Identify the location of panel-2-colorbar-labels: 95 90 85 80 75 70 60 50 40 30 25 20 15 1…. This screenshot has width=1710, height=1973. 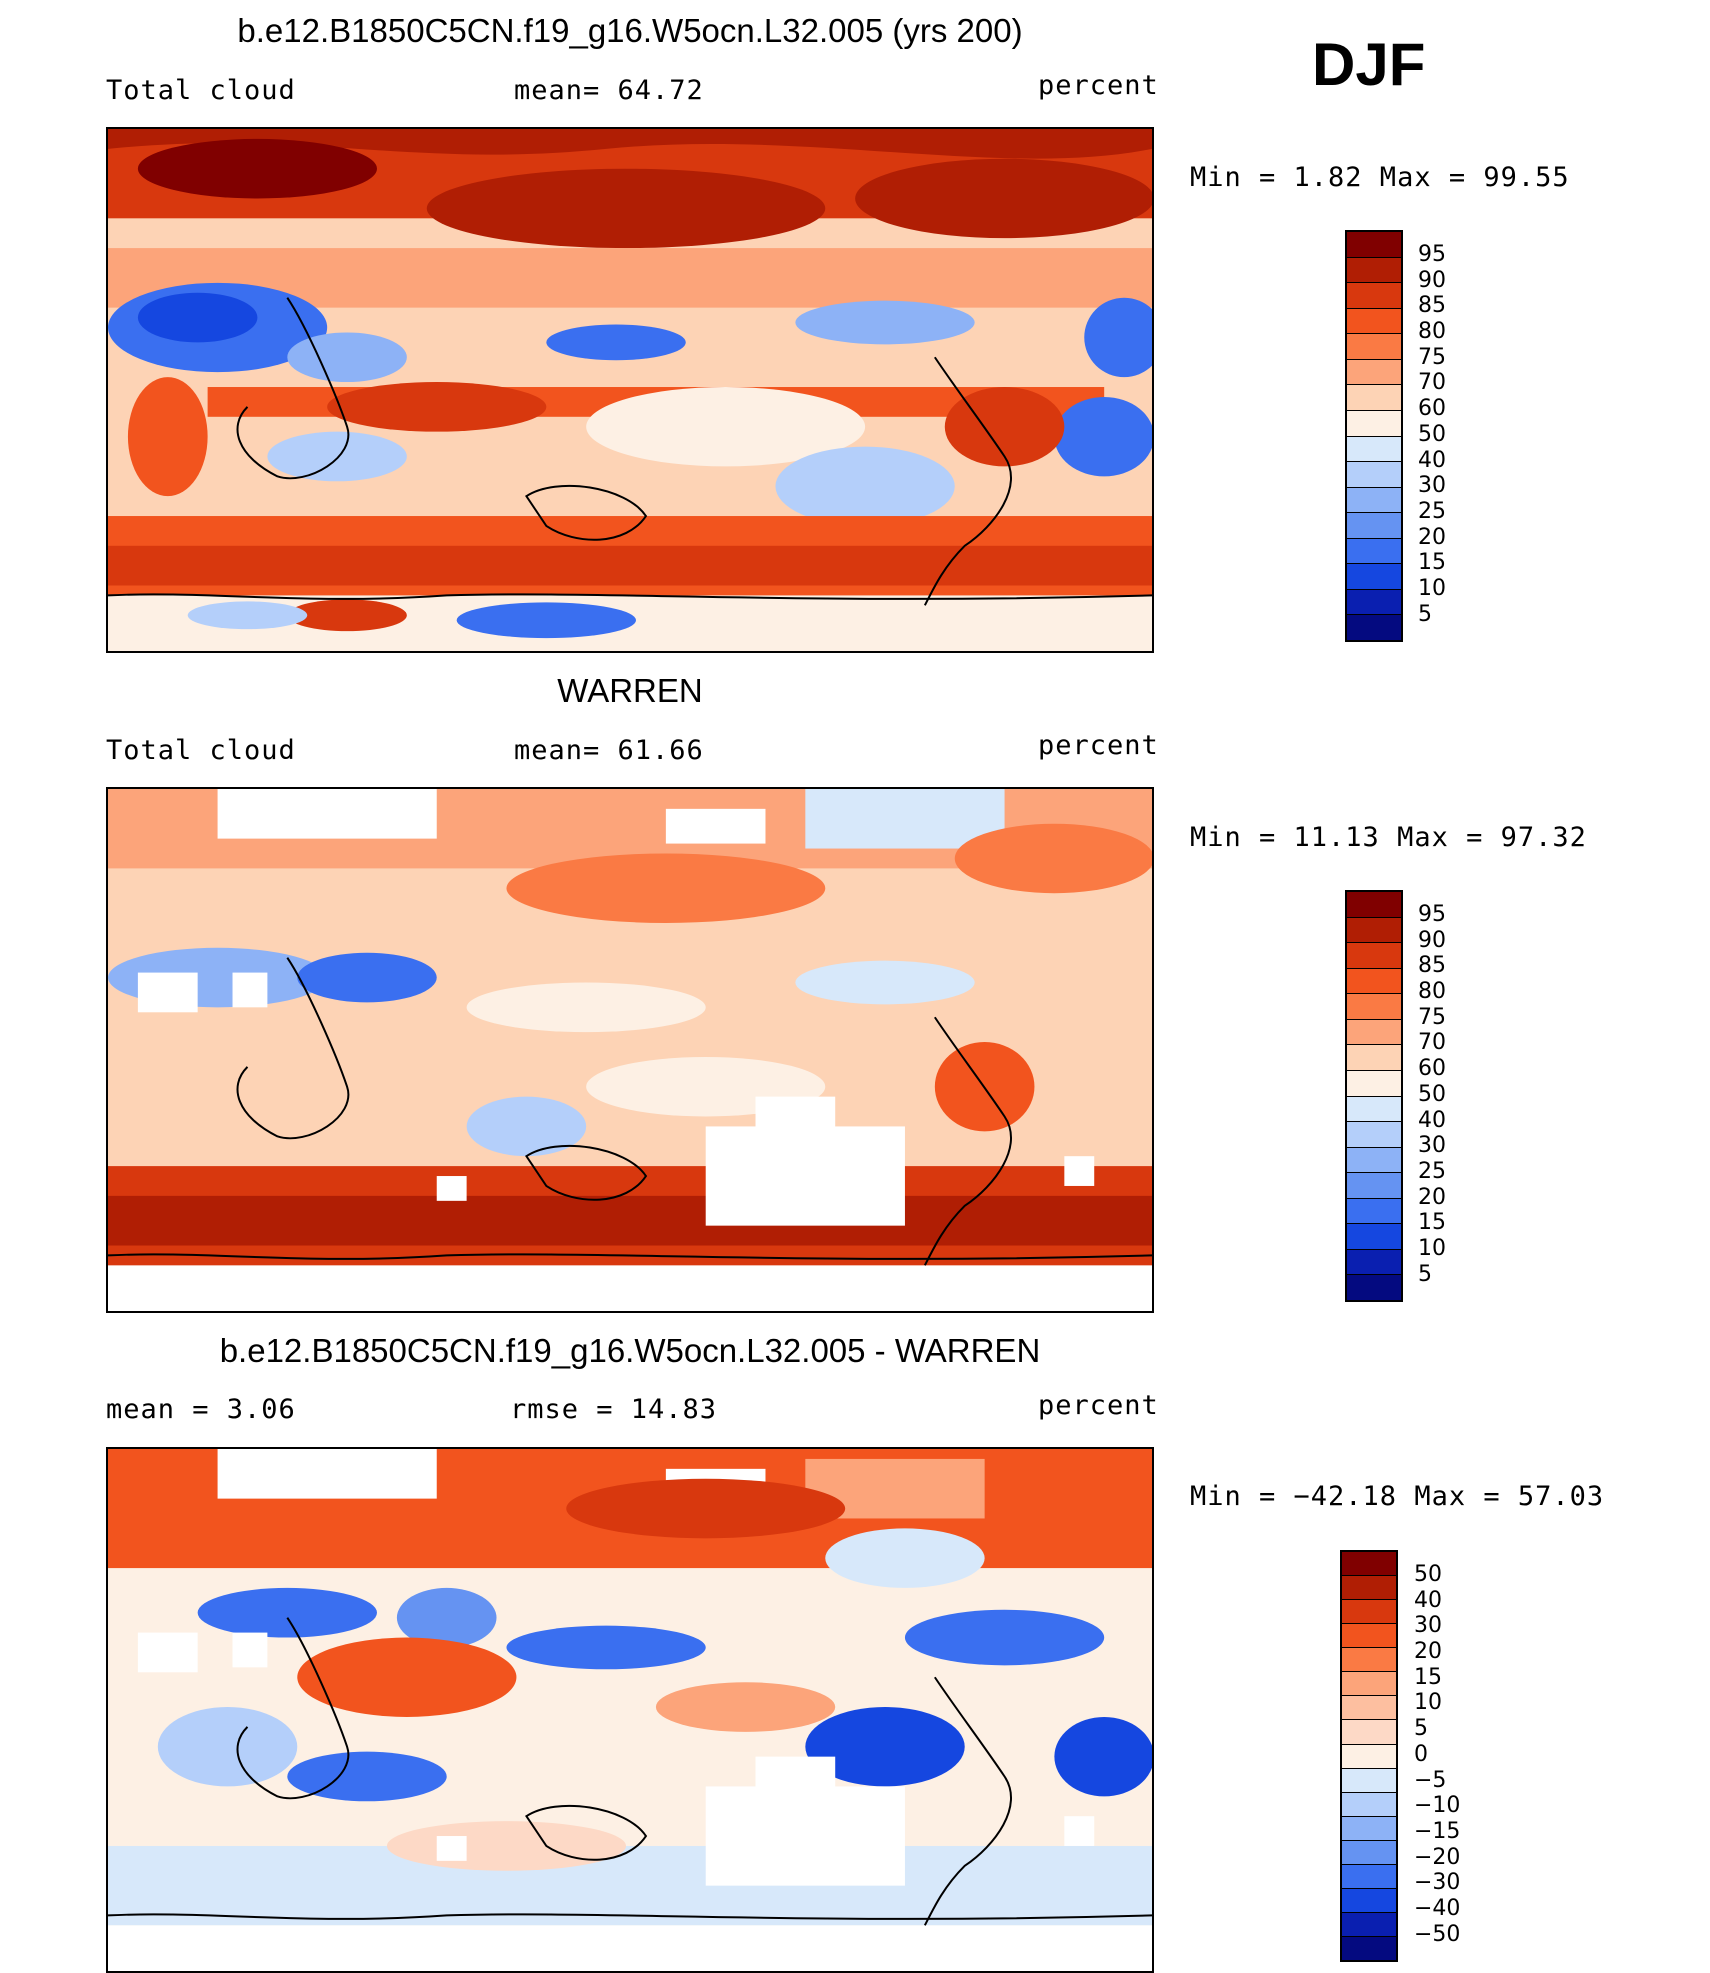
(1432, 1094).